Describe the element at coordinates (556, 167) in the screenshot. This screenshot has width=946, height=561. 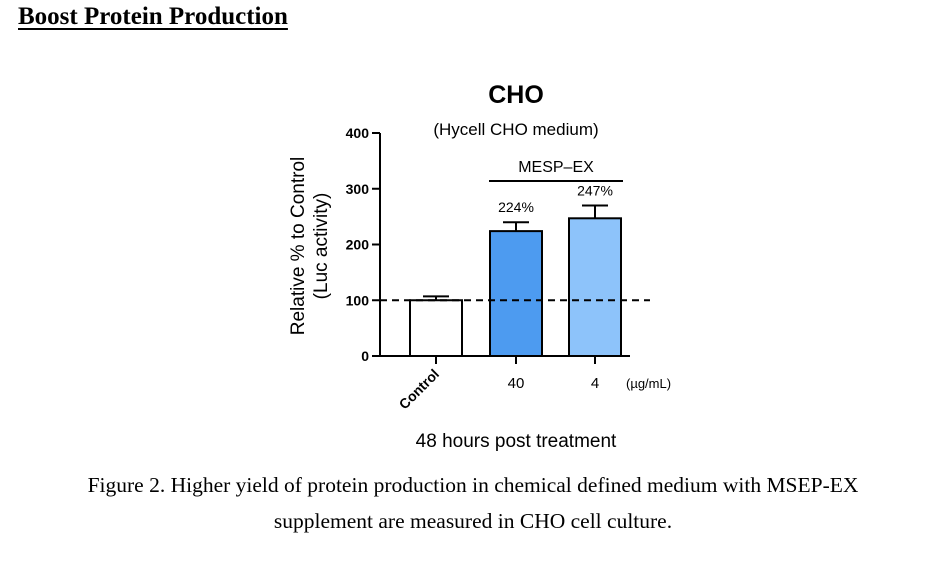
I see `group-label: MESP–EX` at that location.